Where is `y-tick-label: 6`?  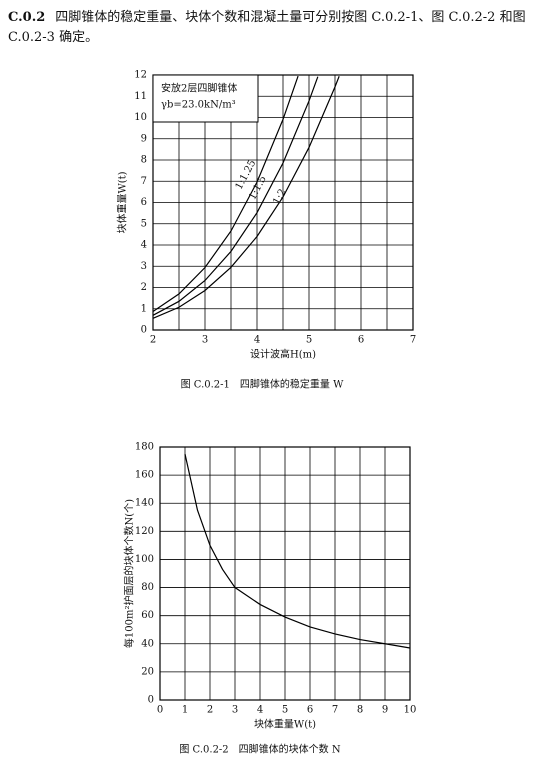 y-tick-label: 6 is located at coordinates (144, 202).